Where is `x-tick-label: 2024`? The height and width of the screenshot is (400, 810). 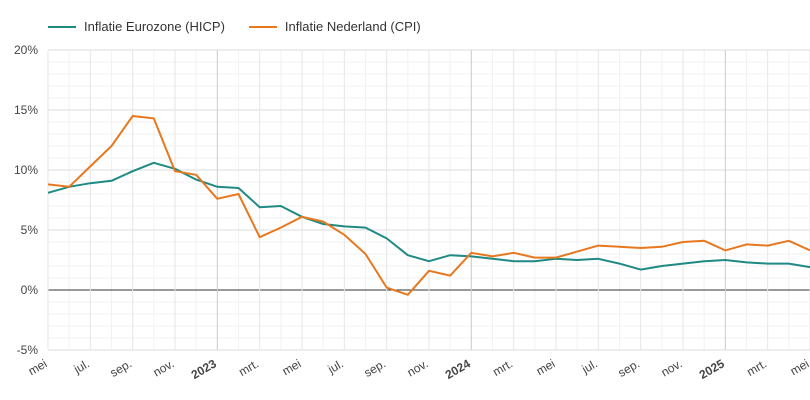
x-tick-label: 2024 is located at coordinates (458, 369).